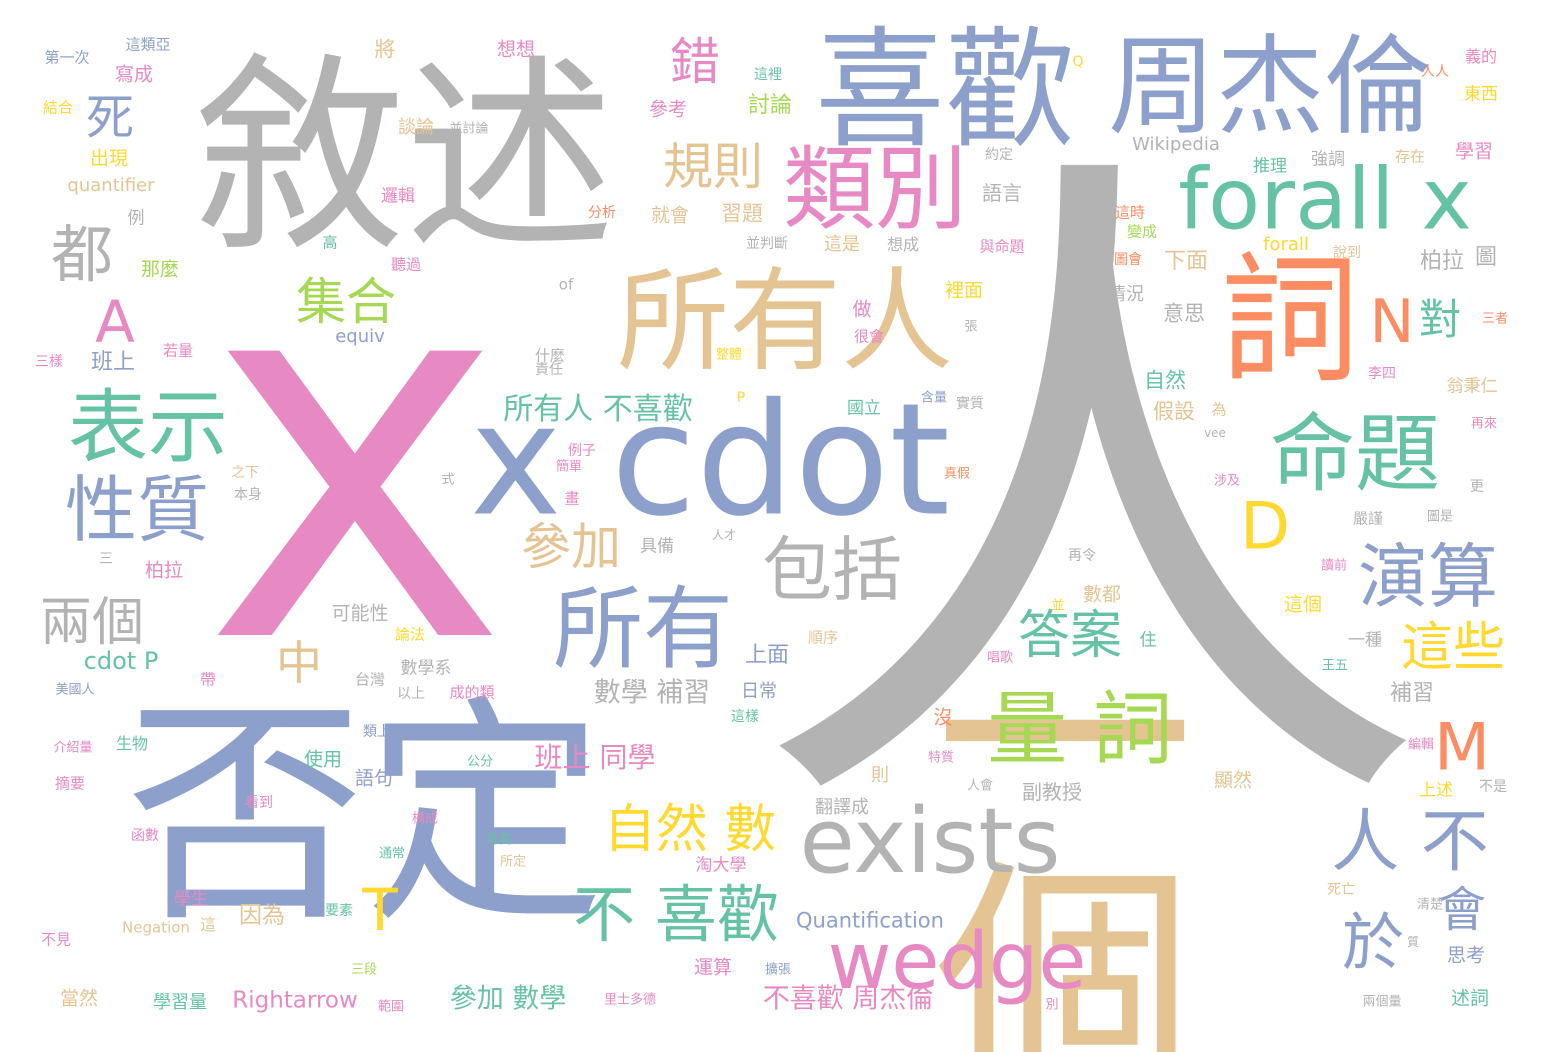 The width and height of the screenshot is (1548, 1052). What do you see at coordinates (1328, 159) in the screenshot?
I see `word-75: 強調` at bounding box center [1328, 159].